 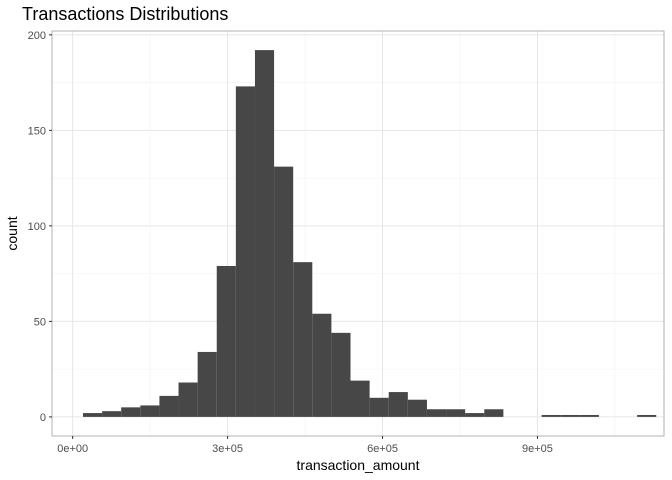 I want to click on x-tick-label: 3e+05, so click(x=227, y=449).